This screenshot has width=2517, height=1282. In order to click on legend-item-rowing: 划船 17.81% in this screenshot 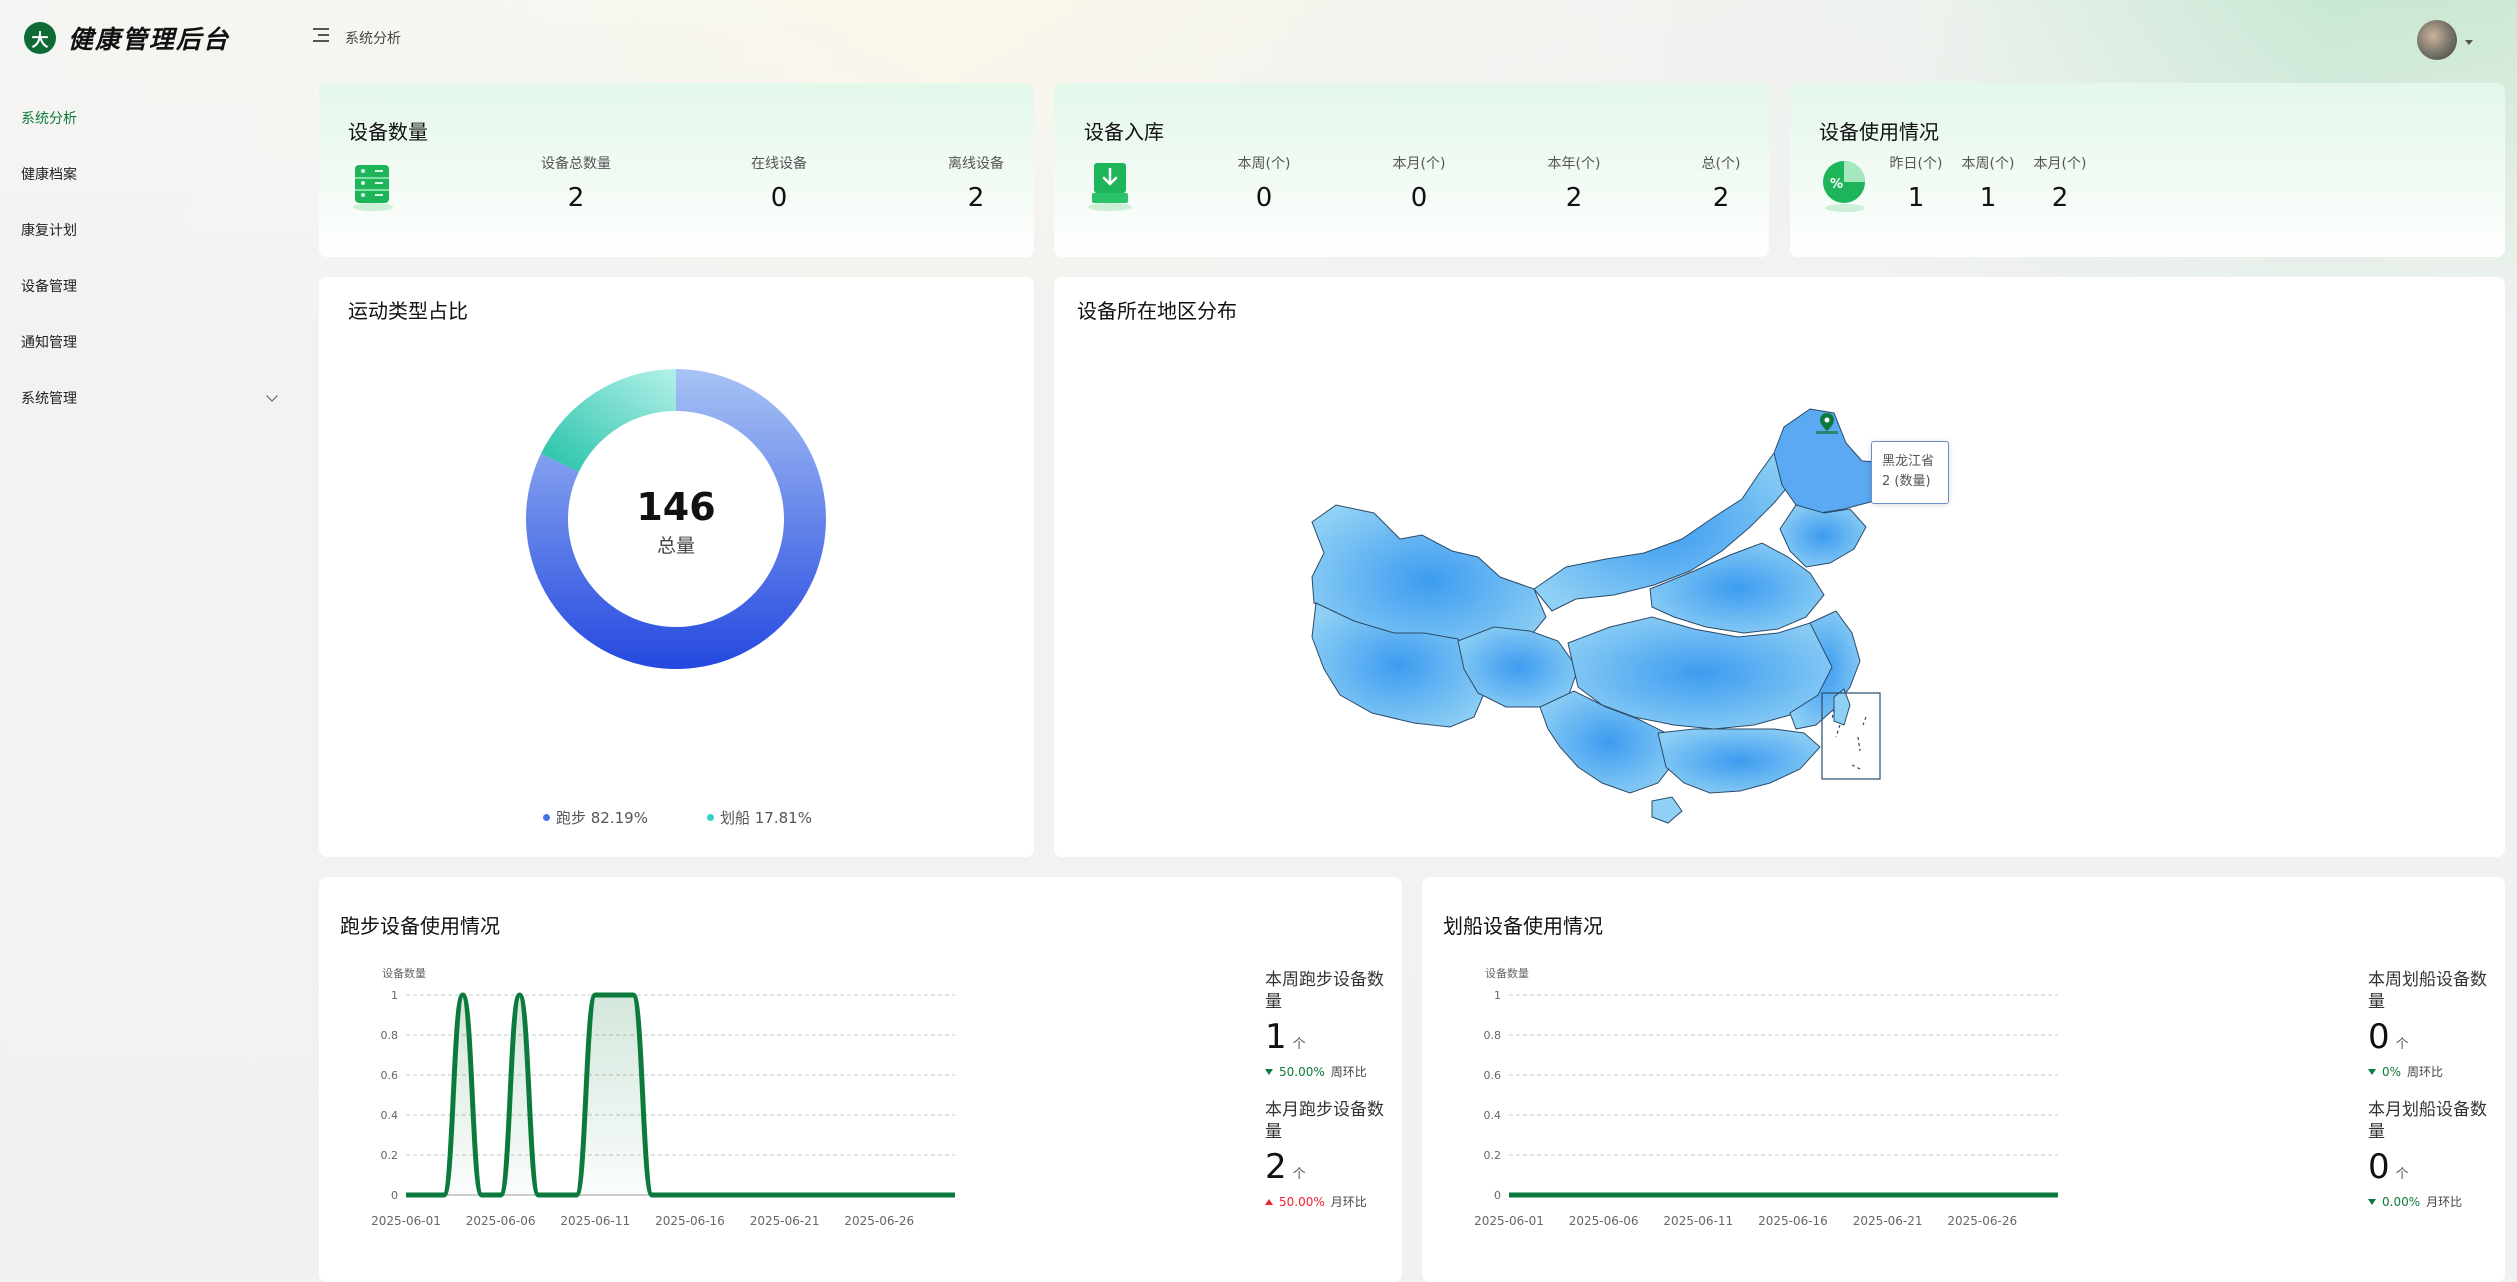, I will do `click(759, 817)`.